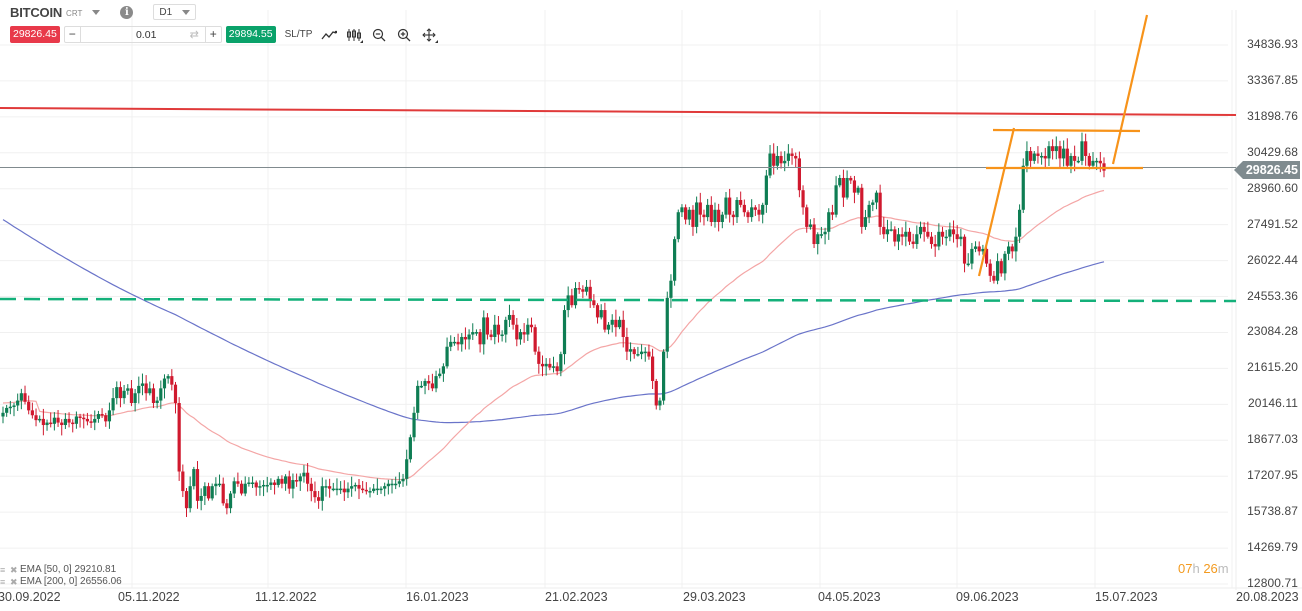 The image size is (1302, 611). What do you see at coordinates (714, 597) in the screenshot?
I see `time-axis-label: 29.03.2023` at bounding box center [714, 597].